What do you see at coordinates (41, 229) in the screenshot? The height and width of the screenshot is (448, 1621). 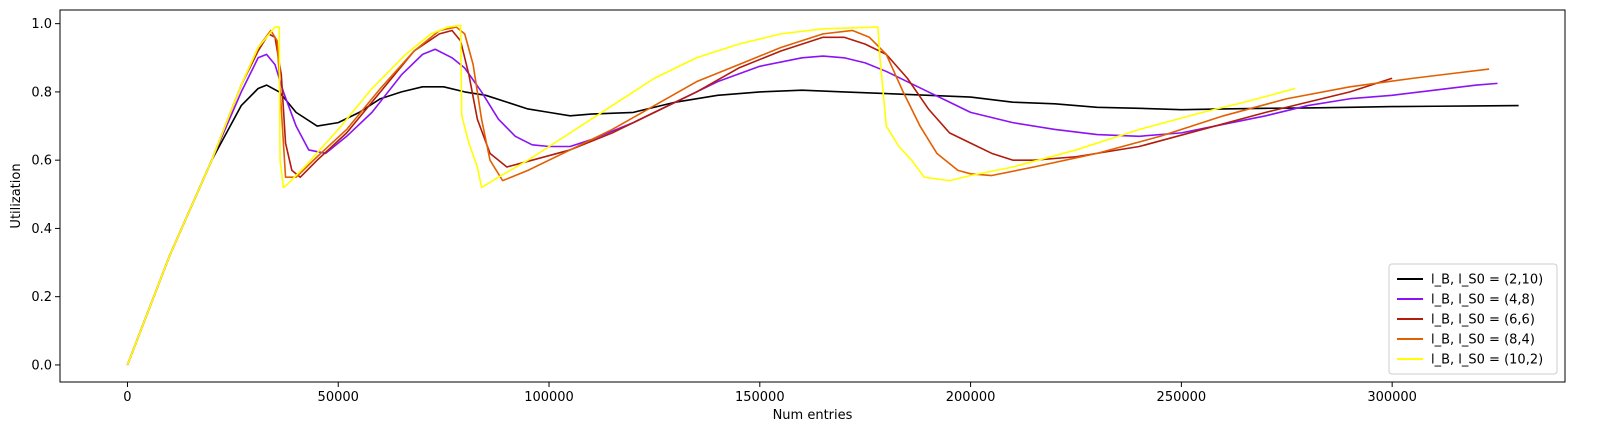 I see `y-tick-label: 0.4` at bounding box center [41, 229].